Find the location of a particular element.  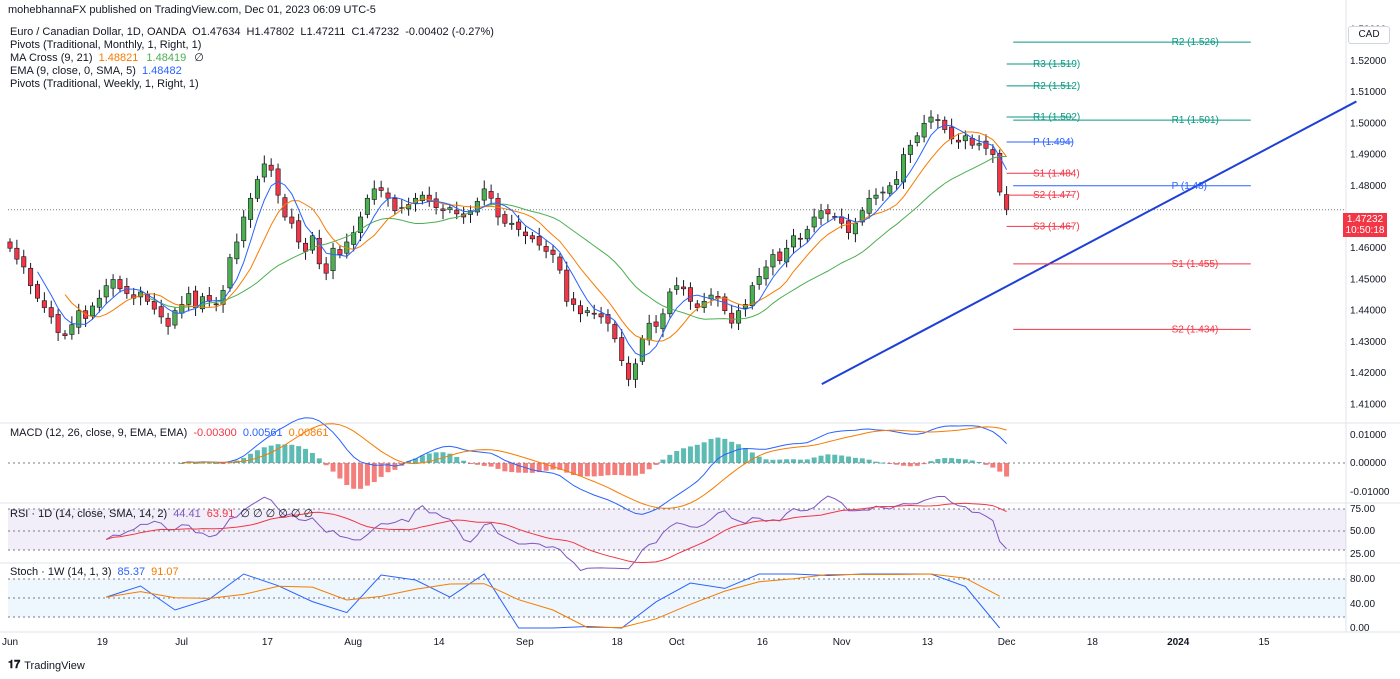

weekly-pivot-label: P (1.494) is located at coordinates (1053, 142).